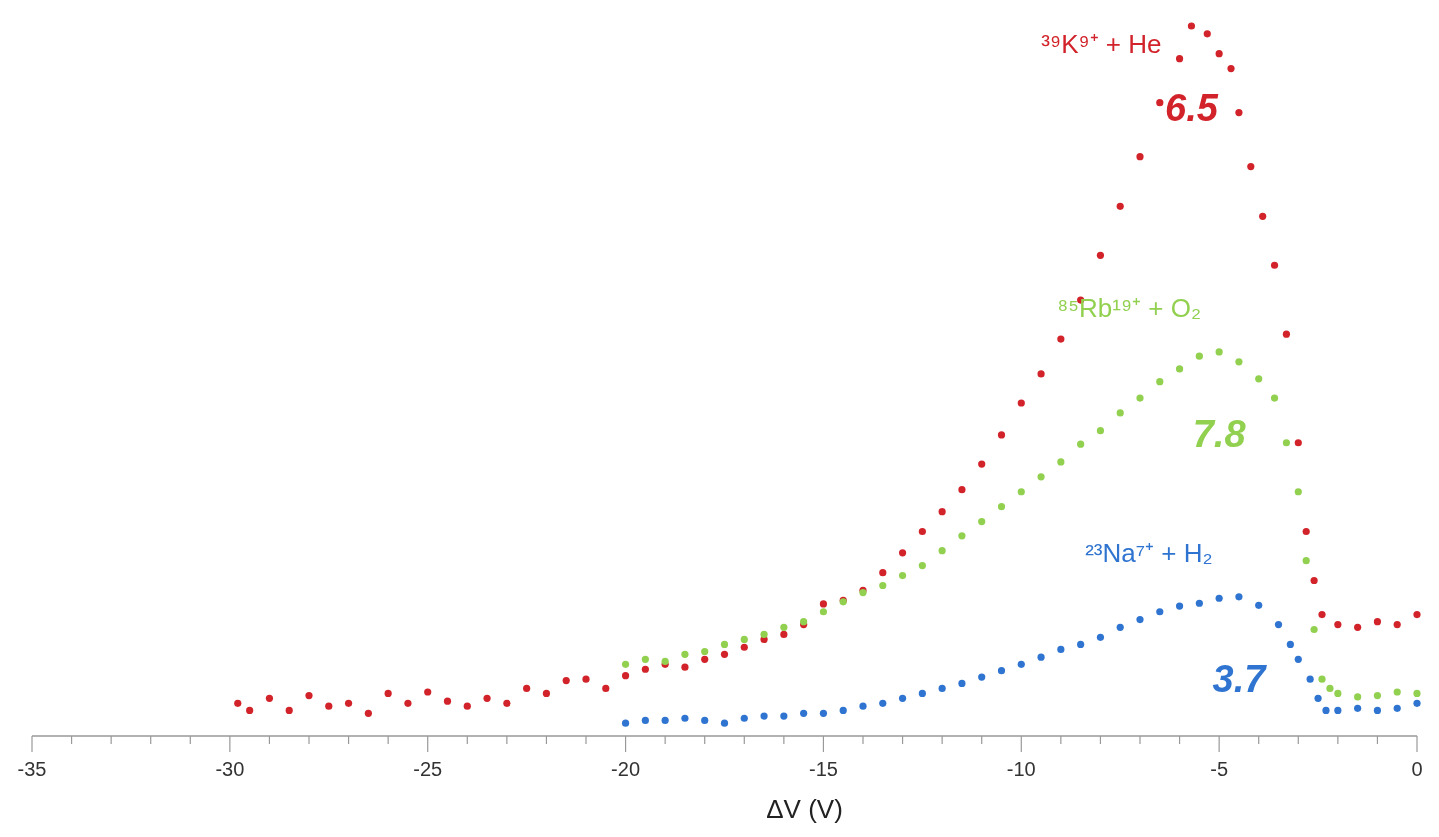 The image size is (1439, 837). What do you see at coordinates (1149, 552) in the screenshot?
I see `series-label: ²³Na⁷⁺ + H₂` at bounding box center [1149, 552].